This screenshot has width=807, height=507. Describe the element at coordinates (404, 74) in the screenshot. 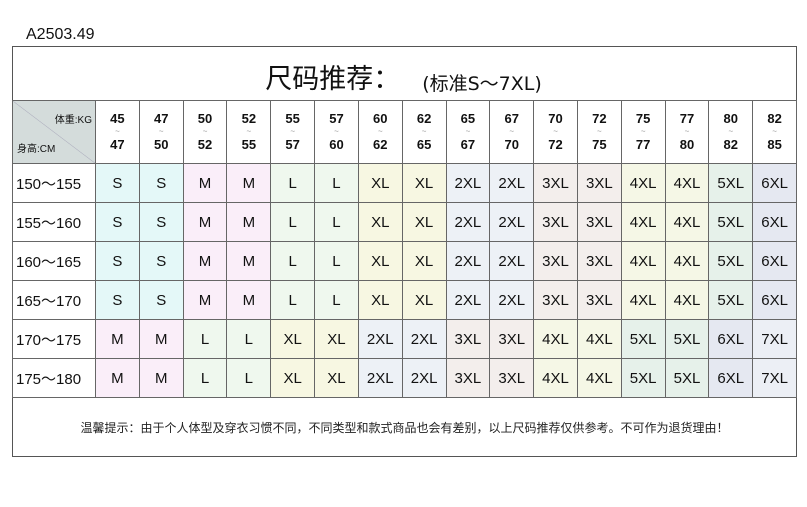

I see `chart-title: 尺码推荐： (标准S～7XL)` at that location.